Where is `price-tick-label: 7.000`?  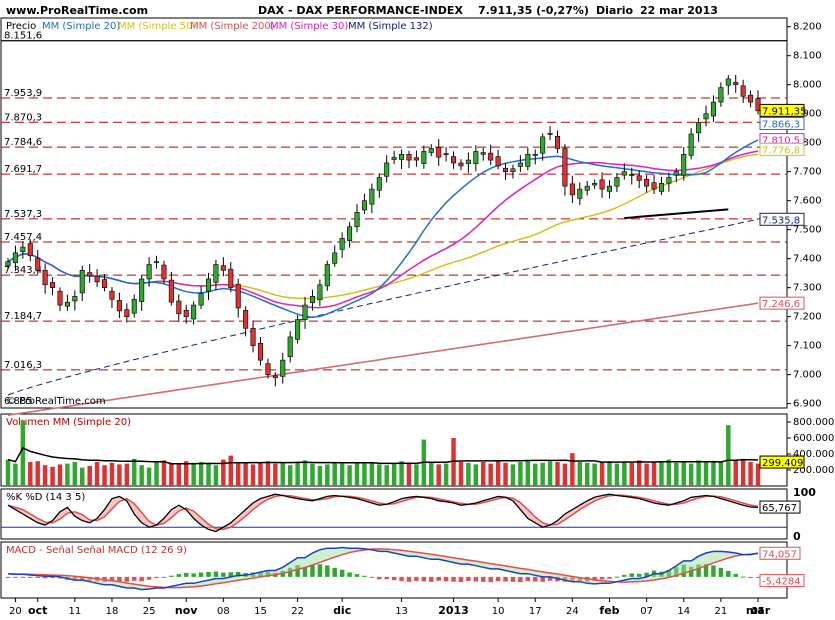
price-tick-label: 7.000 is located at coordinates (807, 375).